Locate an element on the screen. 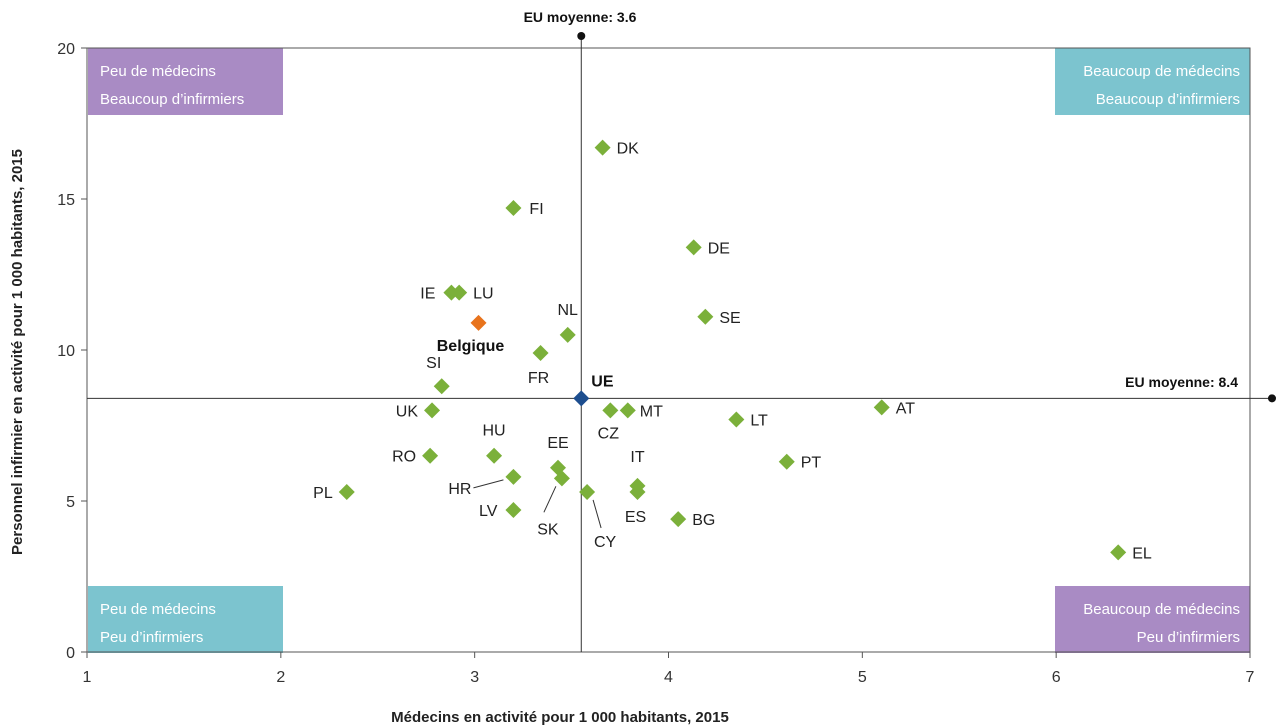 This screenshot has width=1280, height=727. point-label-nl: NL is located at coordinates (567, 310).